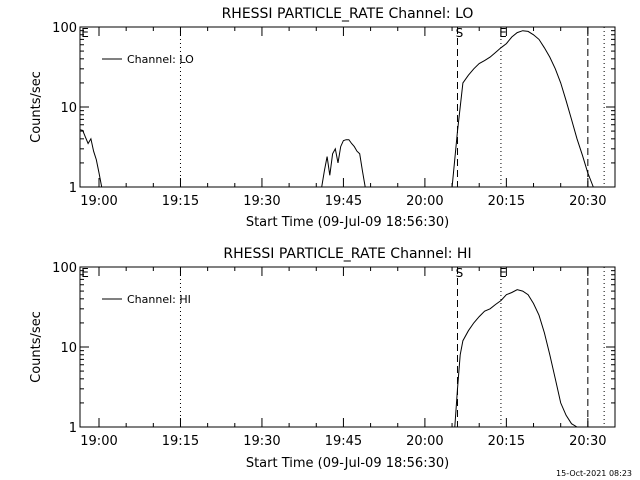 This screenshot has height=480, width=640. What do you see at coordinates (347, 254) in the screenshot?
I see `chart-title: RHESSI PARTICLE_RATE Channel: HI` at bounding box center [347, 254].